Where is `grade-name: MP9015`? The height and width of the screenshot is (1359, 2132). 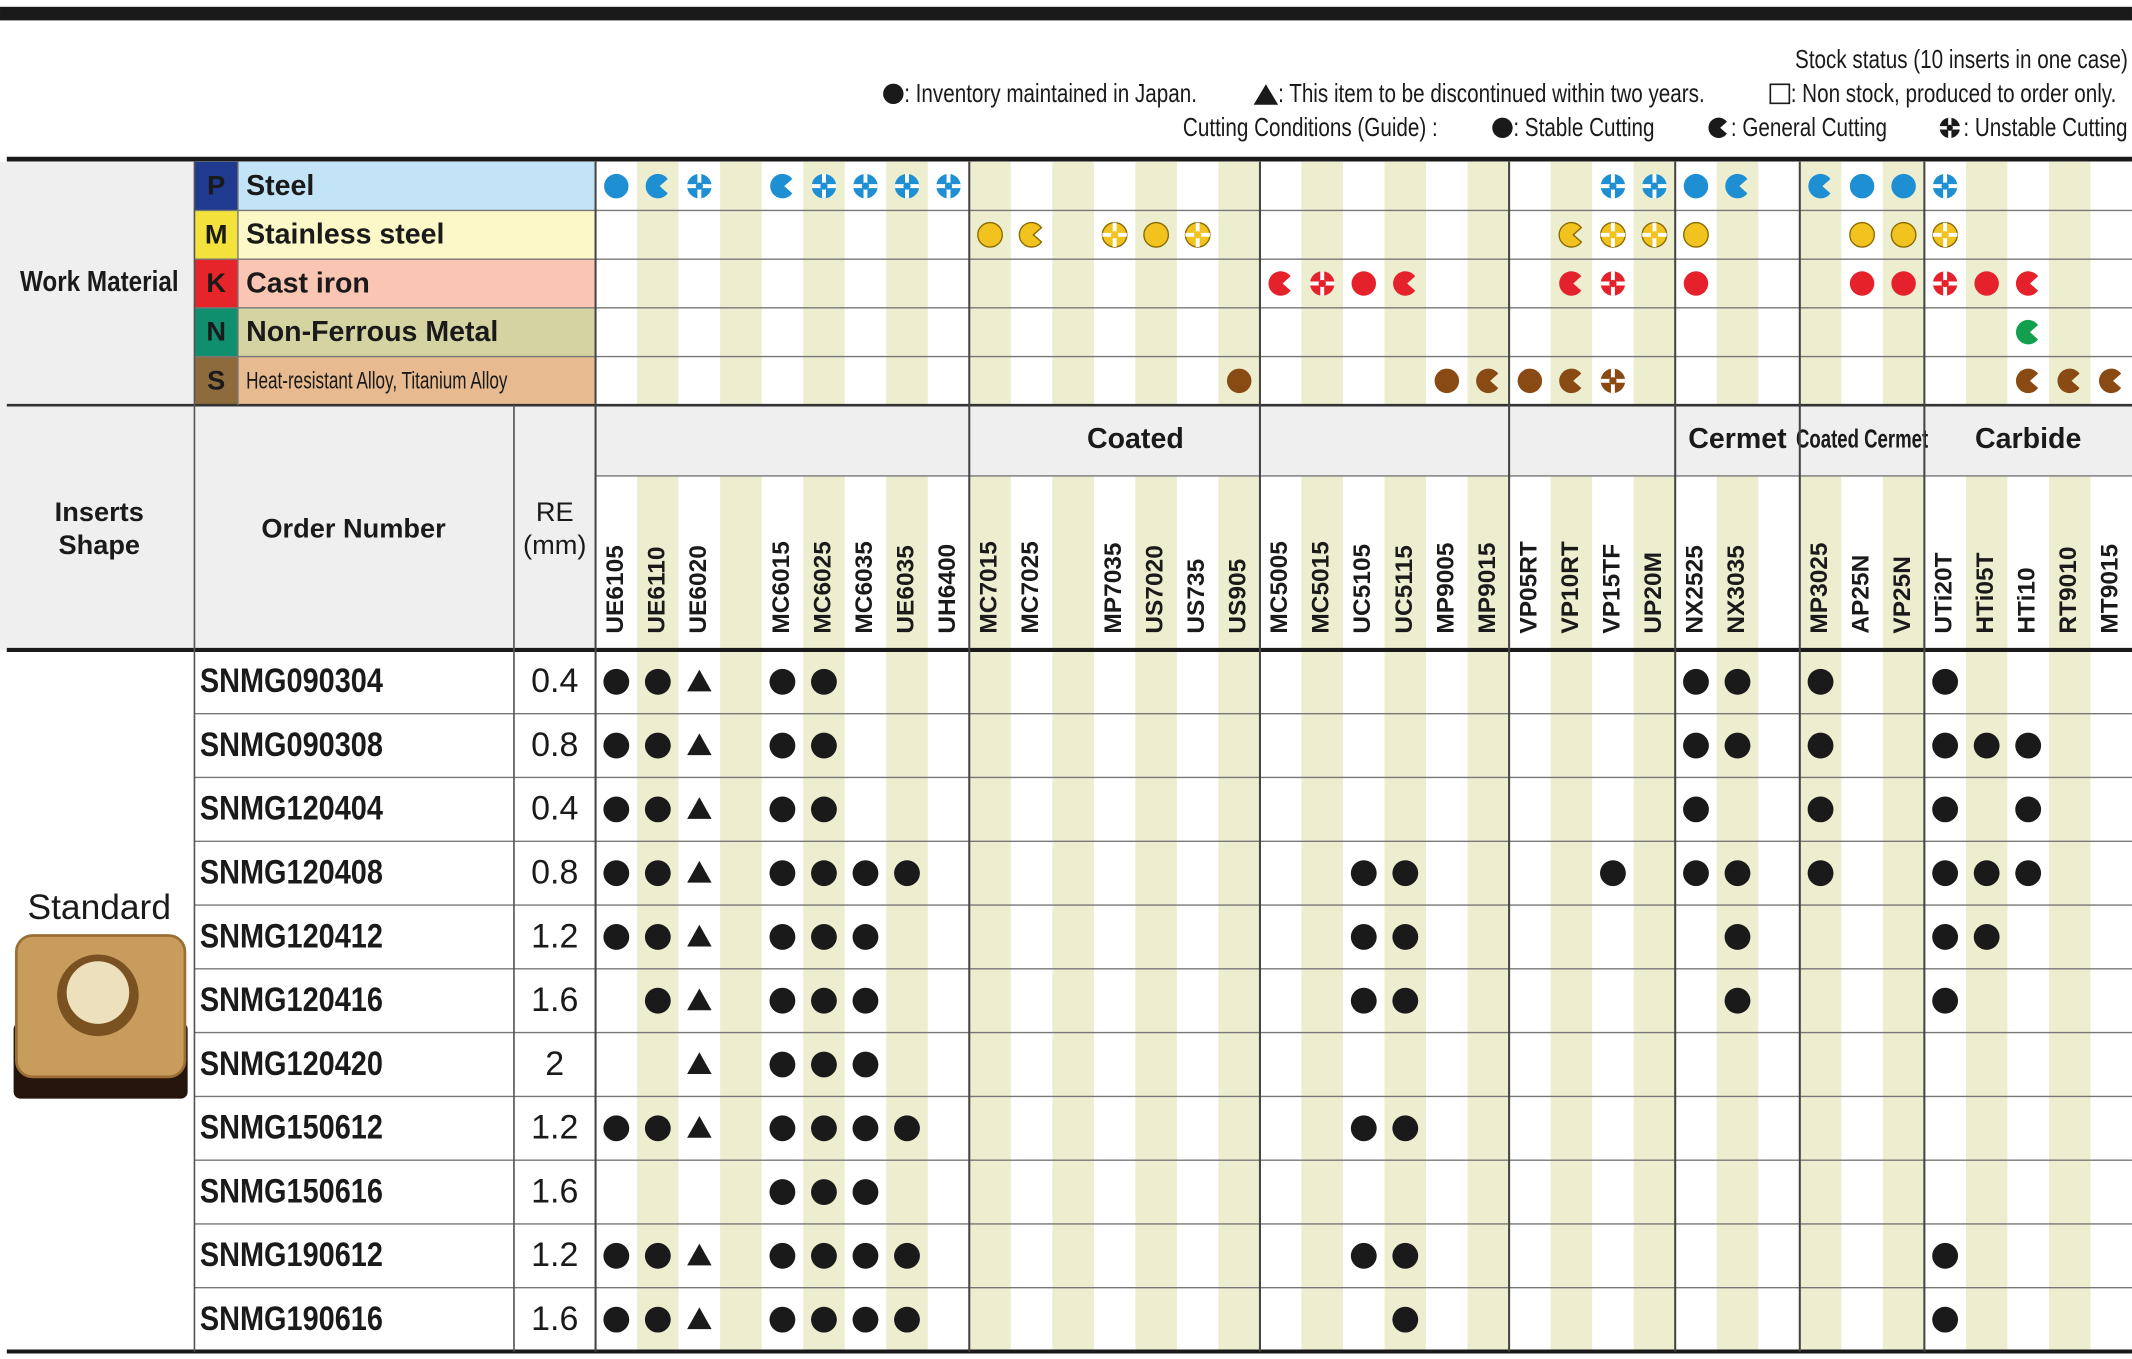
grade-name: MP9015 is located at coordinates (1487, 587).